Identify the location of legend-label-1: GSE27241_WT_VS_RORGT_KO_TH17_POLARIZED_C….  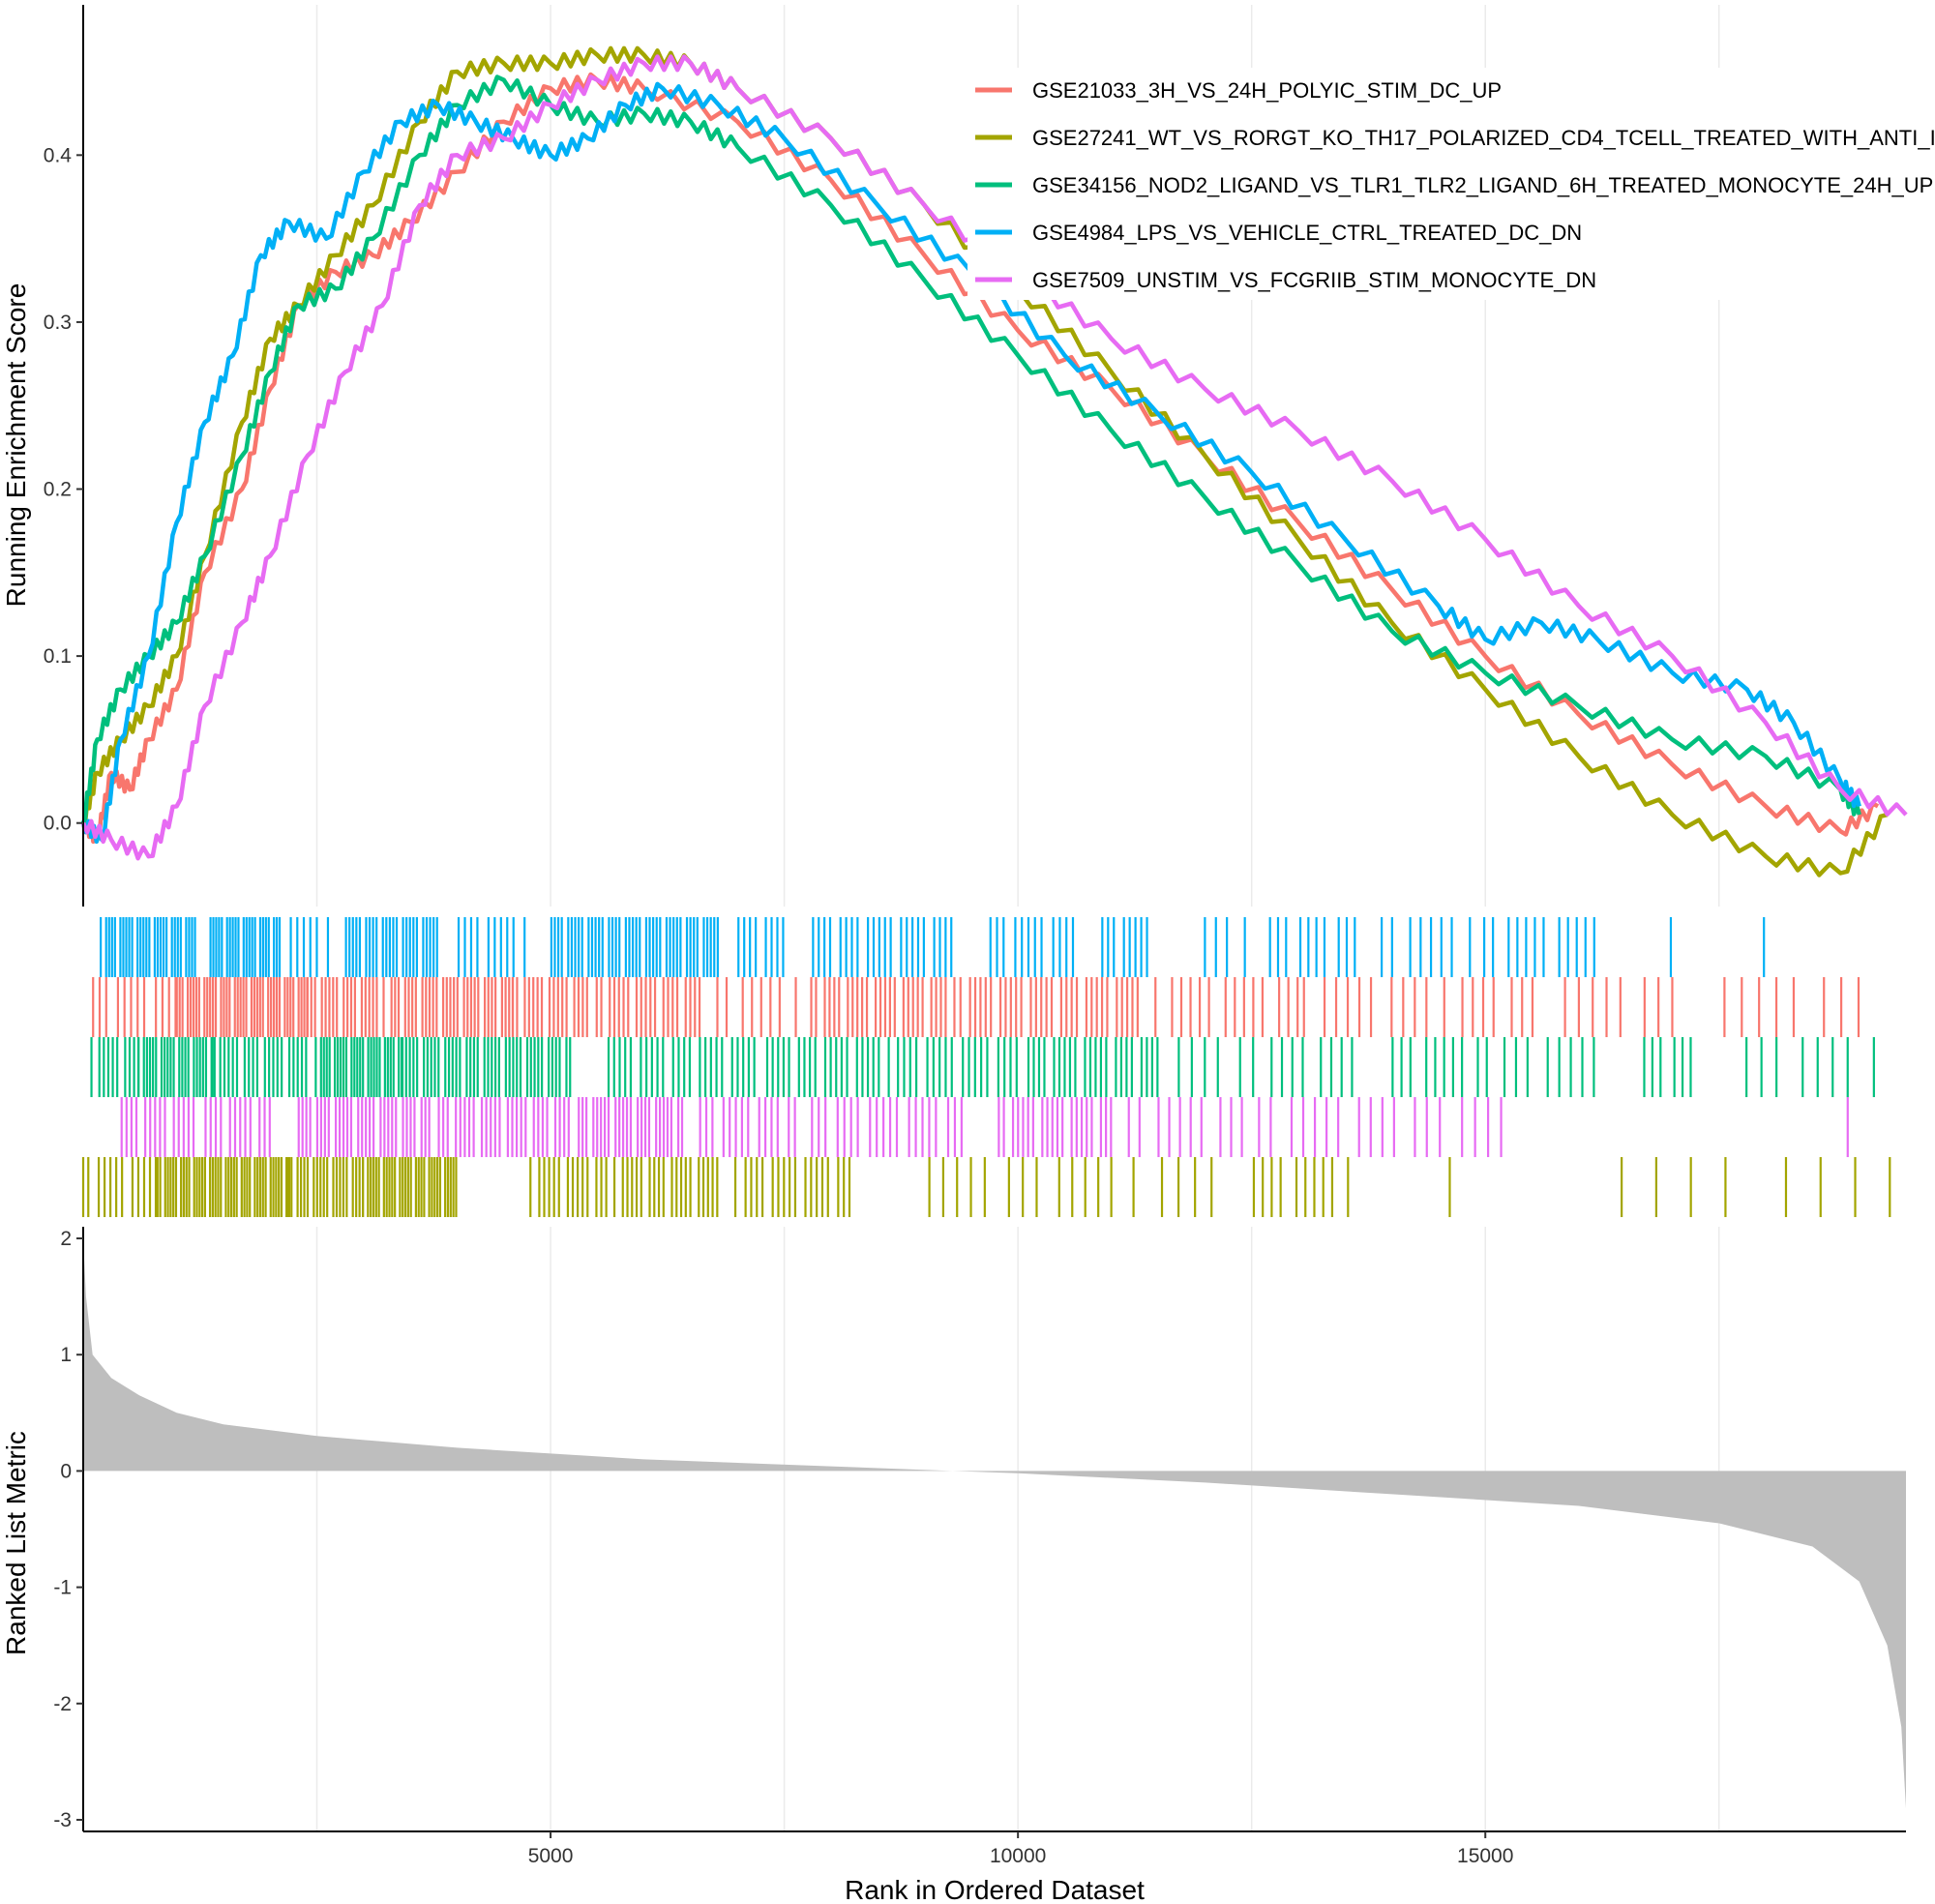
(1483, 138).